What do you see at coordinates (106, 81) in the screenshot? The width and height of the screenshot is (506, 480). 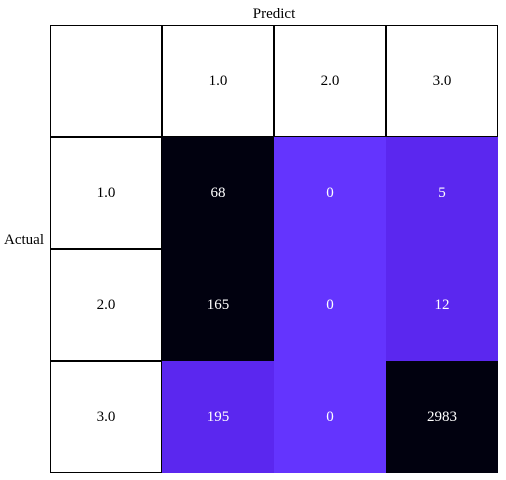 I see `corner-cell` at bounding box center [106, 81].